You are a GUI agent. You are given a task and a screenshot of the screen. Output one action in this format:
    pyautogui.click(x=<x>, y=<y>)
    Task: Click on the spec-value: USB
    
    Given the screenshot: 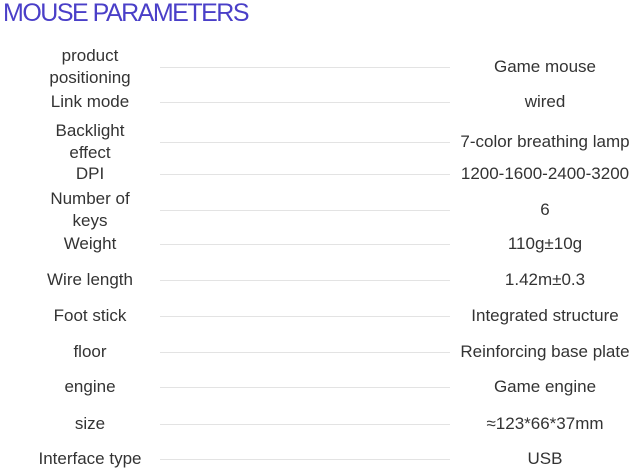 What is the action you would take?
    pyautogui.click(x=545, y=458)
    